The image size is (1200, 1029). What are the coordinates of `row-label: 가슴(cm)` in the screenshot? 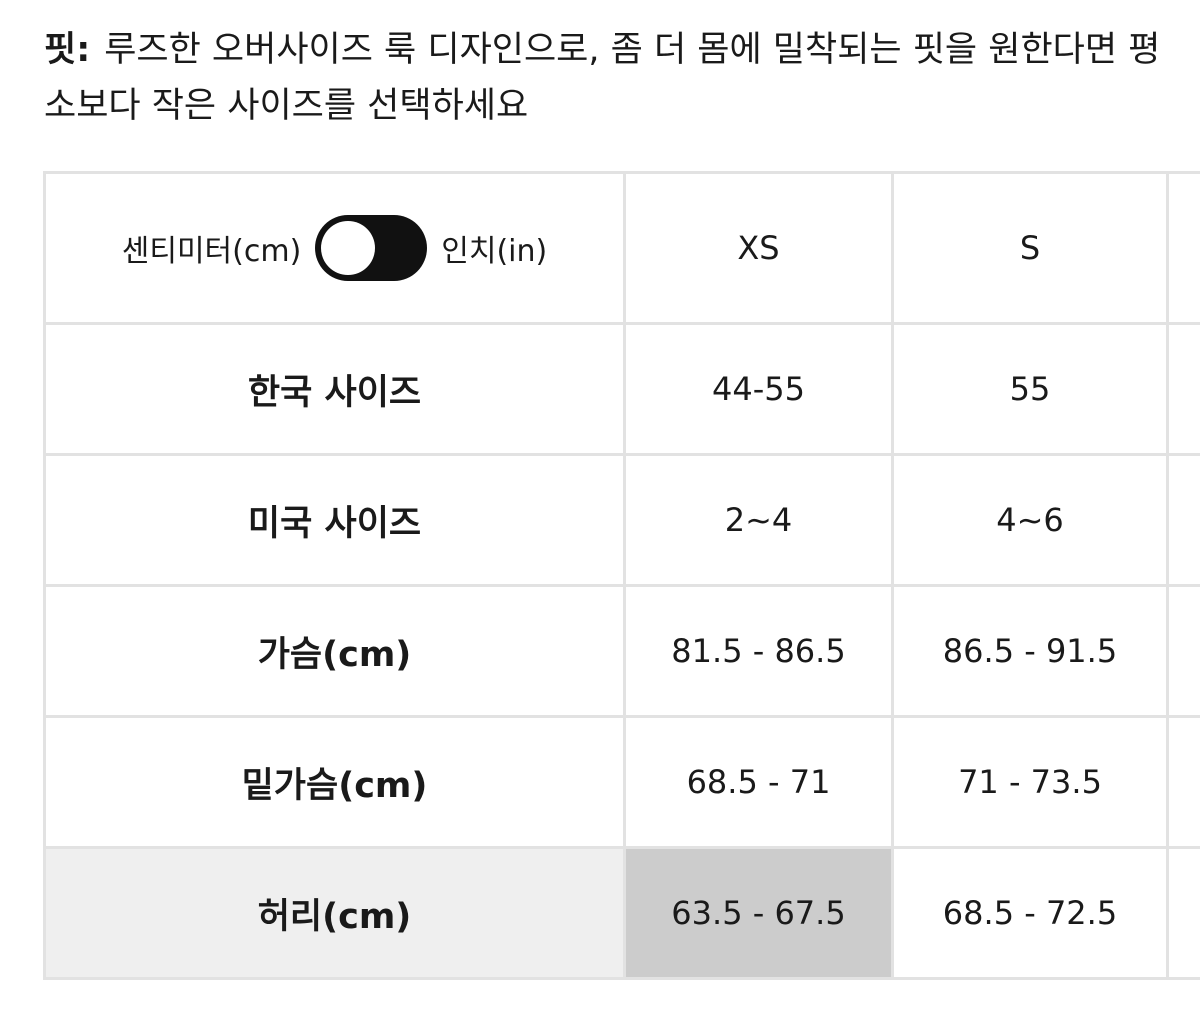 It's located at (334, 651).